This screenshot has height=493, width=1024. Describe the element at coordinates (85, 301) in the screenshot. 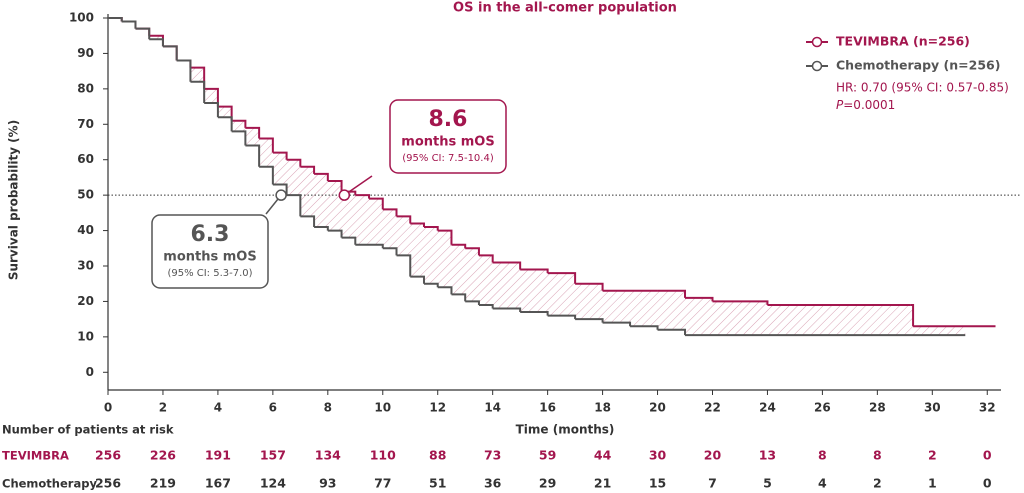

I see `y-tick-label: 20` at that location.